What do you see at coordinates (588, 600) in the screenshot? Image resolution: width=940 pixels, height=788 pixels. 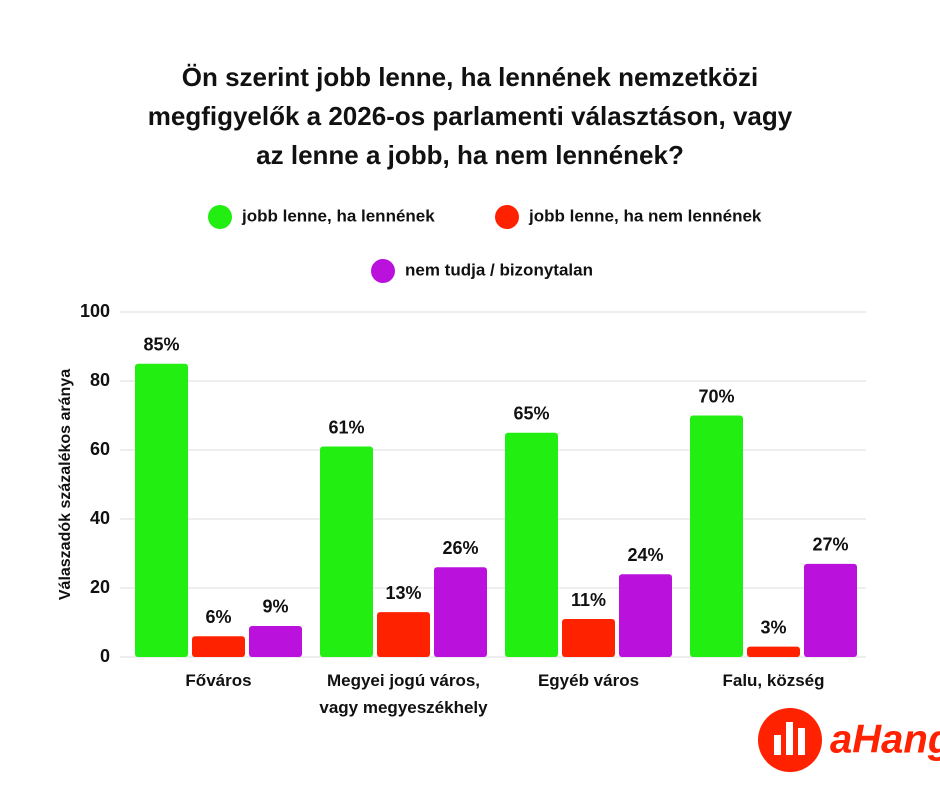 I see `value-label: 11%` at bounding box center [588, 600].